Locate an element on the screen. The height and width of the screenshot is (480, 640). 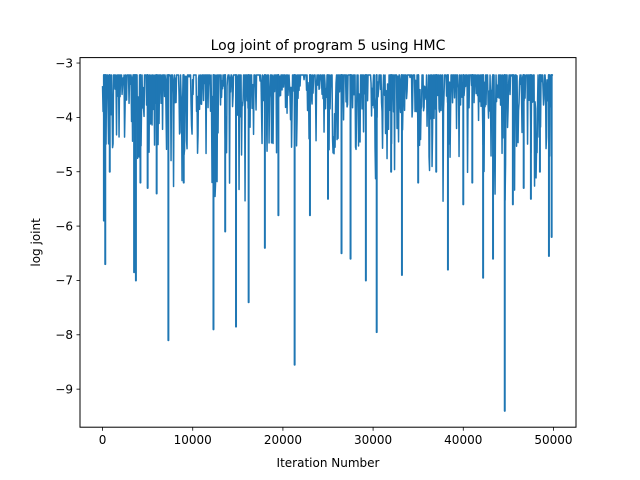
y-tick-label: −3 is located at coordinates (64, 63).